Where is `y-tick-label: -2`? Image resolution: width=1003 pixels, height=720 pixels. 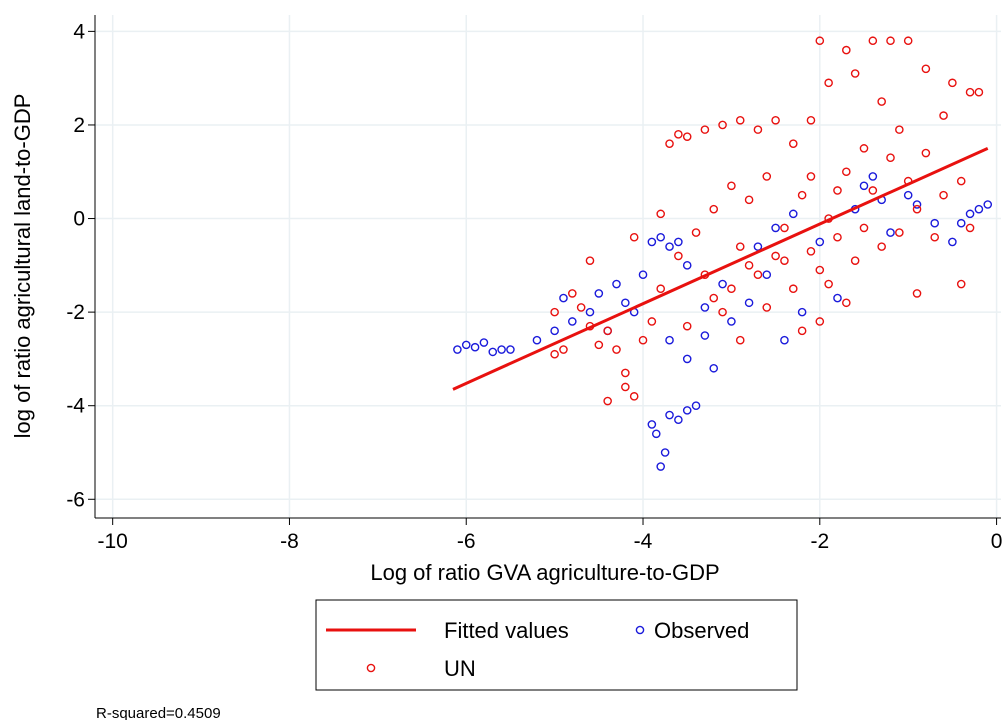 y-tick-label: -2 is located at coordinates (75, 312).